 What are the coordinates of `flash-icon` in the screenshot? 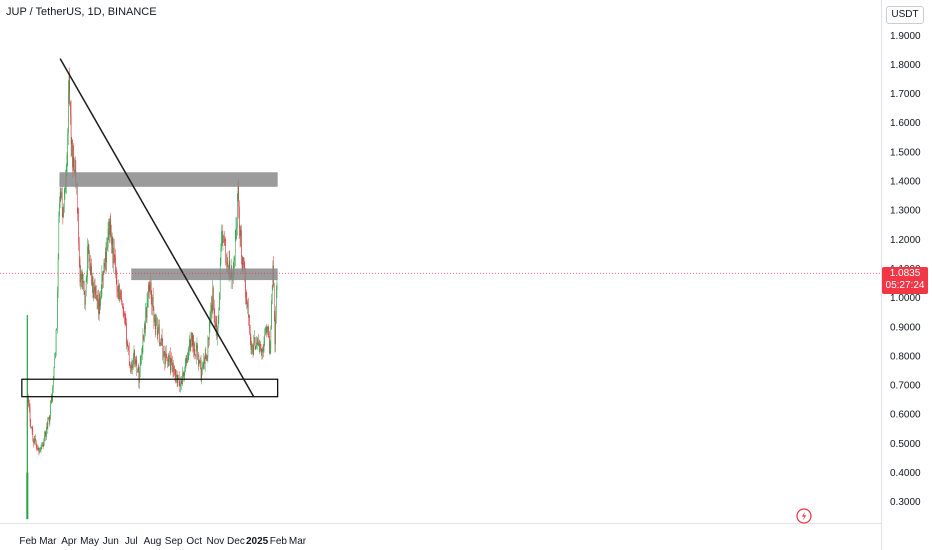 It's located at (804, 516).